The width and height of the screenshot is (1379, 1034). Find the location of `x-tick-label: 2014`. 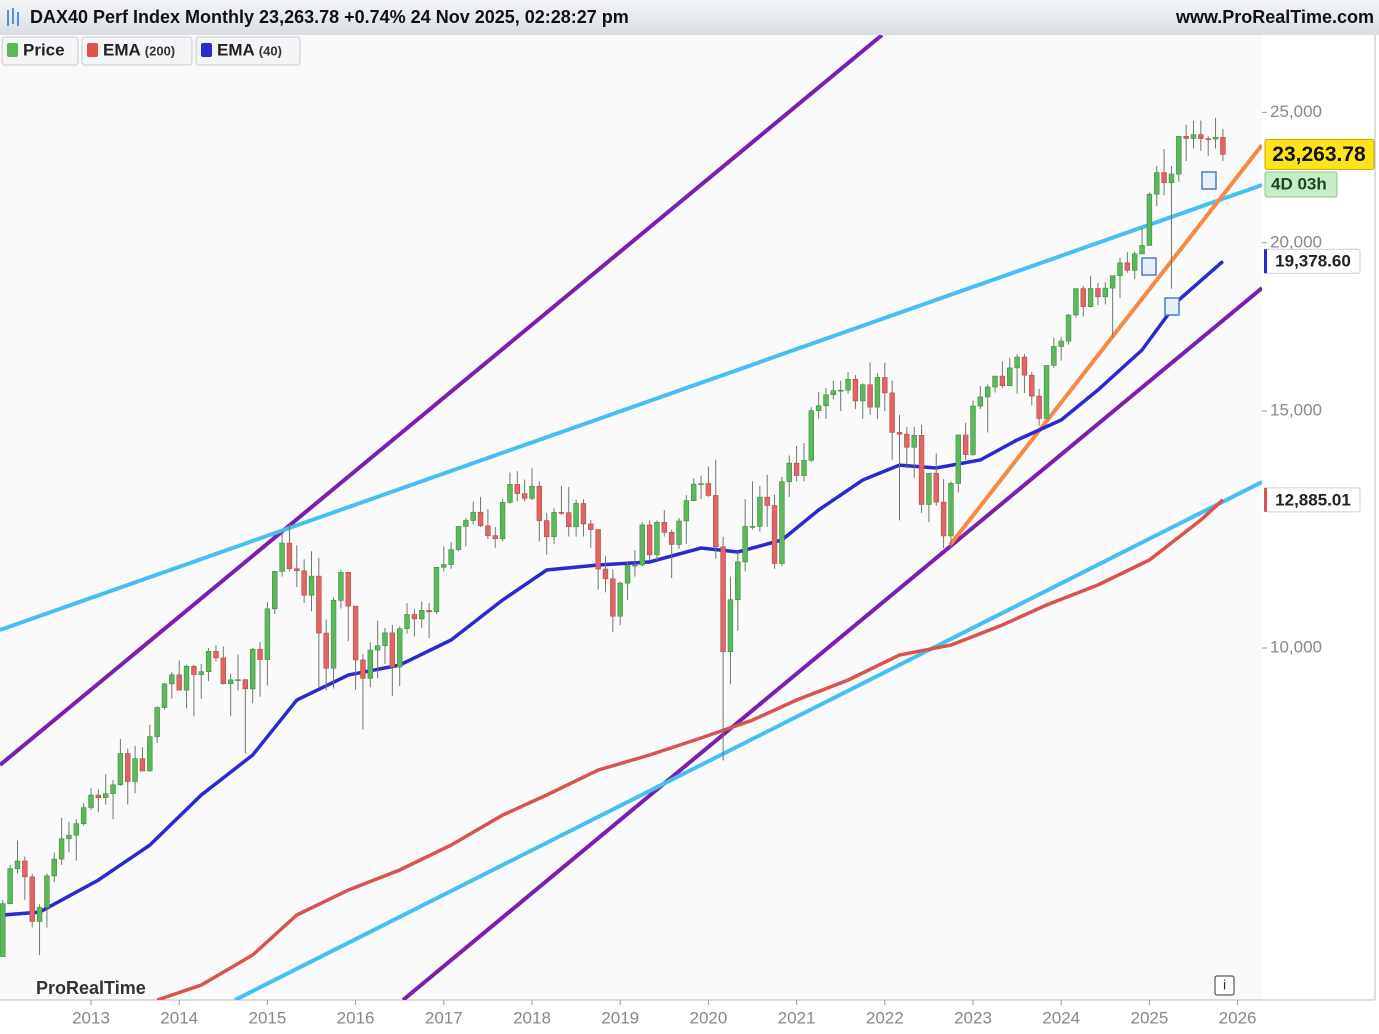

x-tick-label: 2014 is located at coordinates (179, 1017).